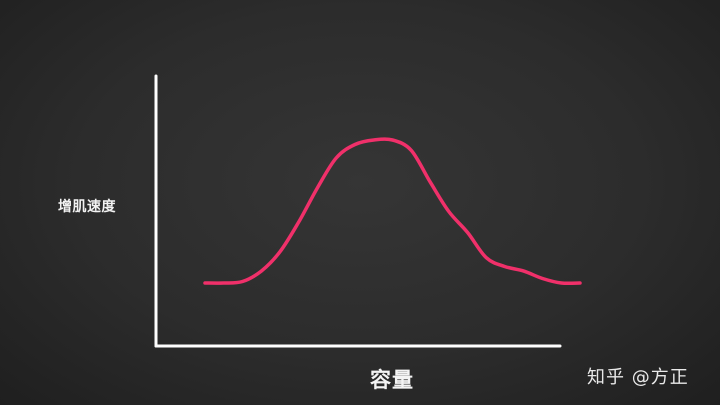  What do you see at coordinates (392, 379) in the screenshot?
I see `x-axis-label: 容量` at bounding box center [392, 379].